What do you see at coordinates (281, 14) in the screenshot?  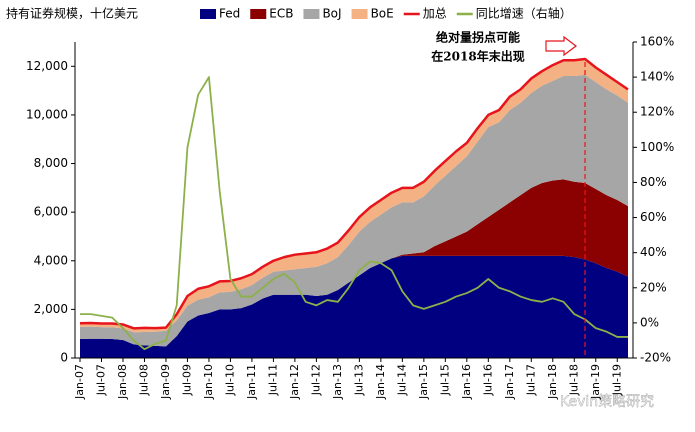 I see `legend-label: ECB` at bounding box center [281, 14].